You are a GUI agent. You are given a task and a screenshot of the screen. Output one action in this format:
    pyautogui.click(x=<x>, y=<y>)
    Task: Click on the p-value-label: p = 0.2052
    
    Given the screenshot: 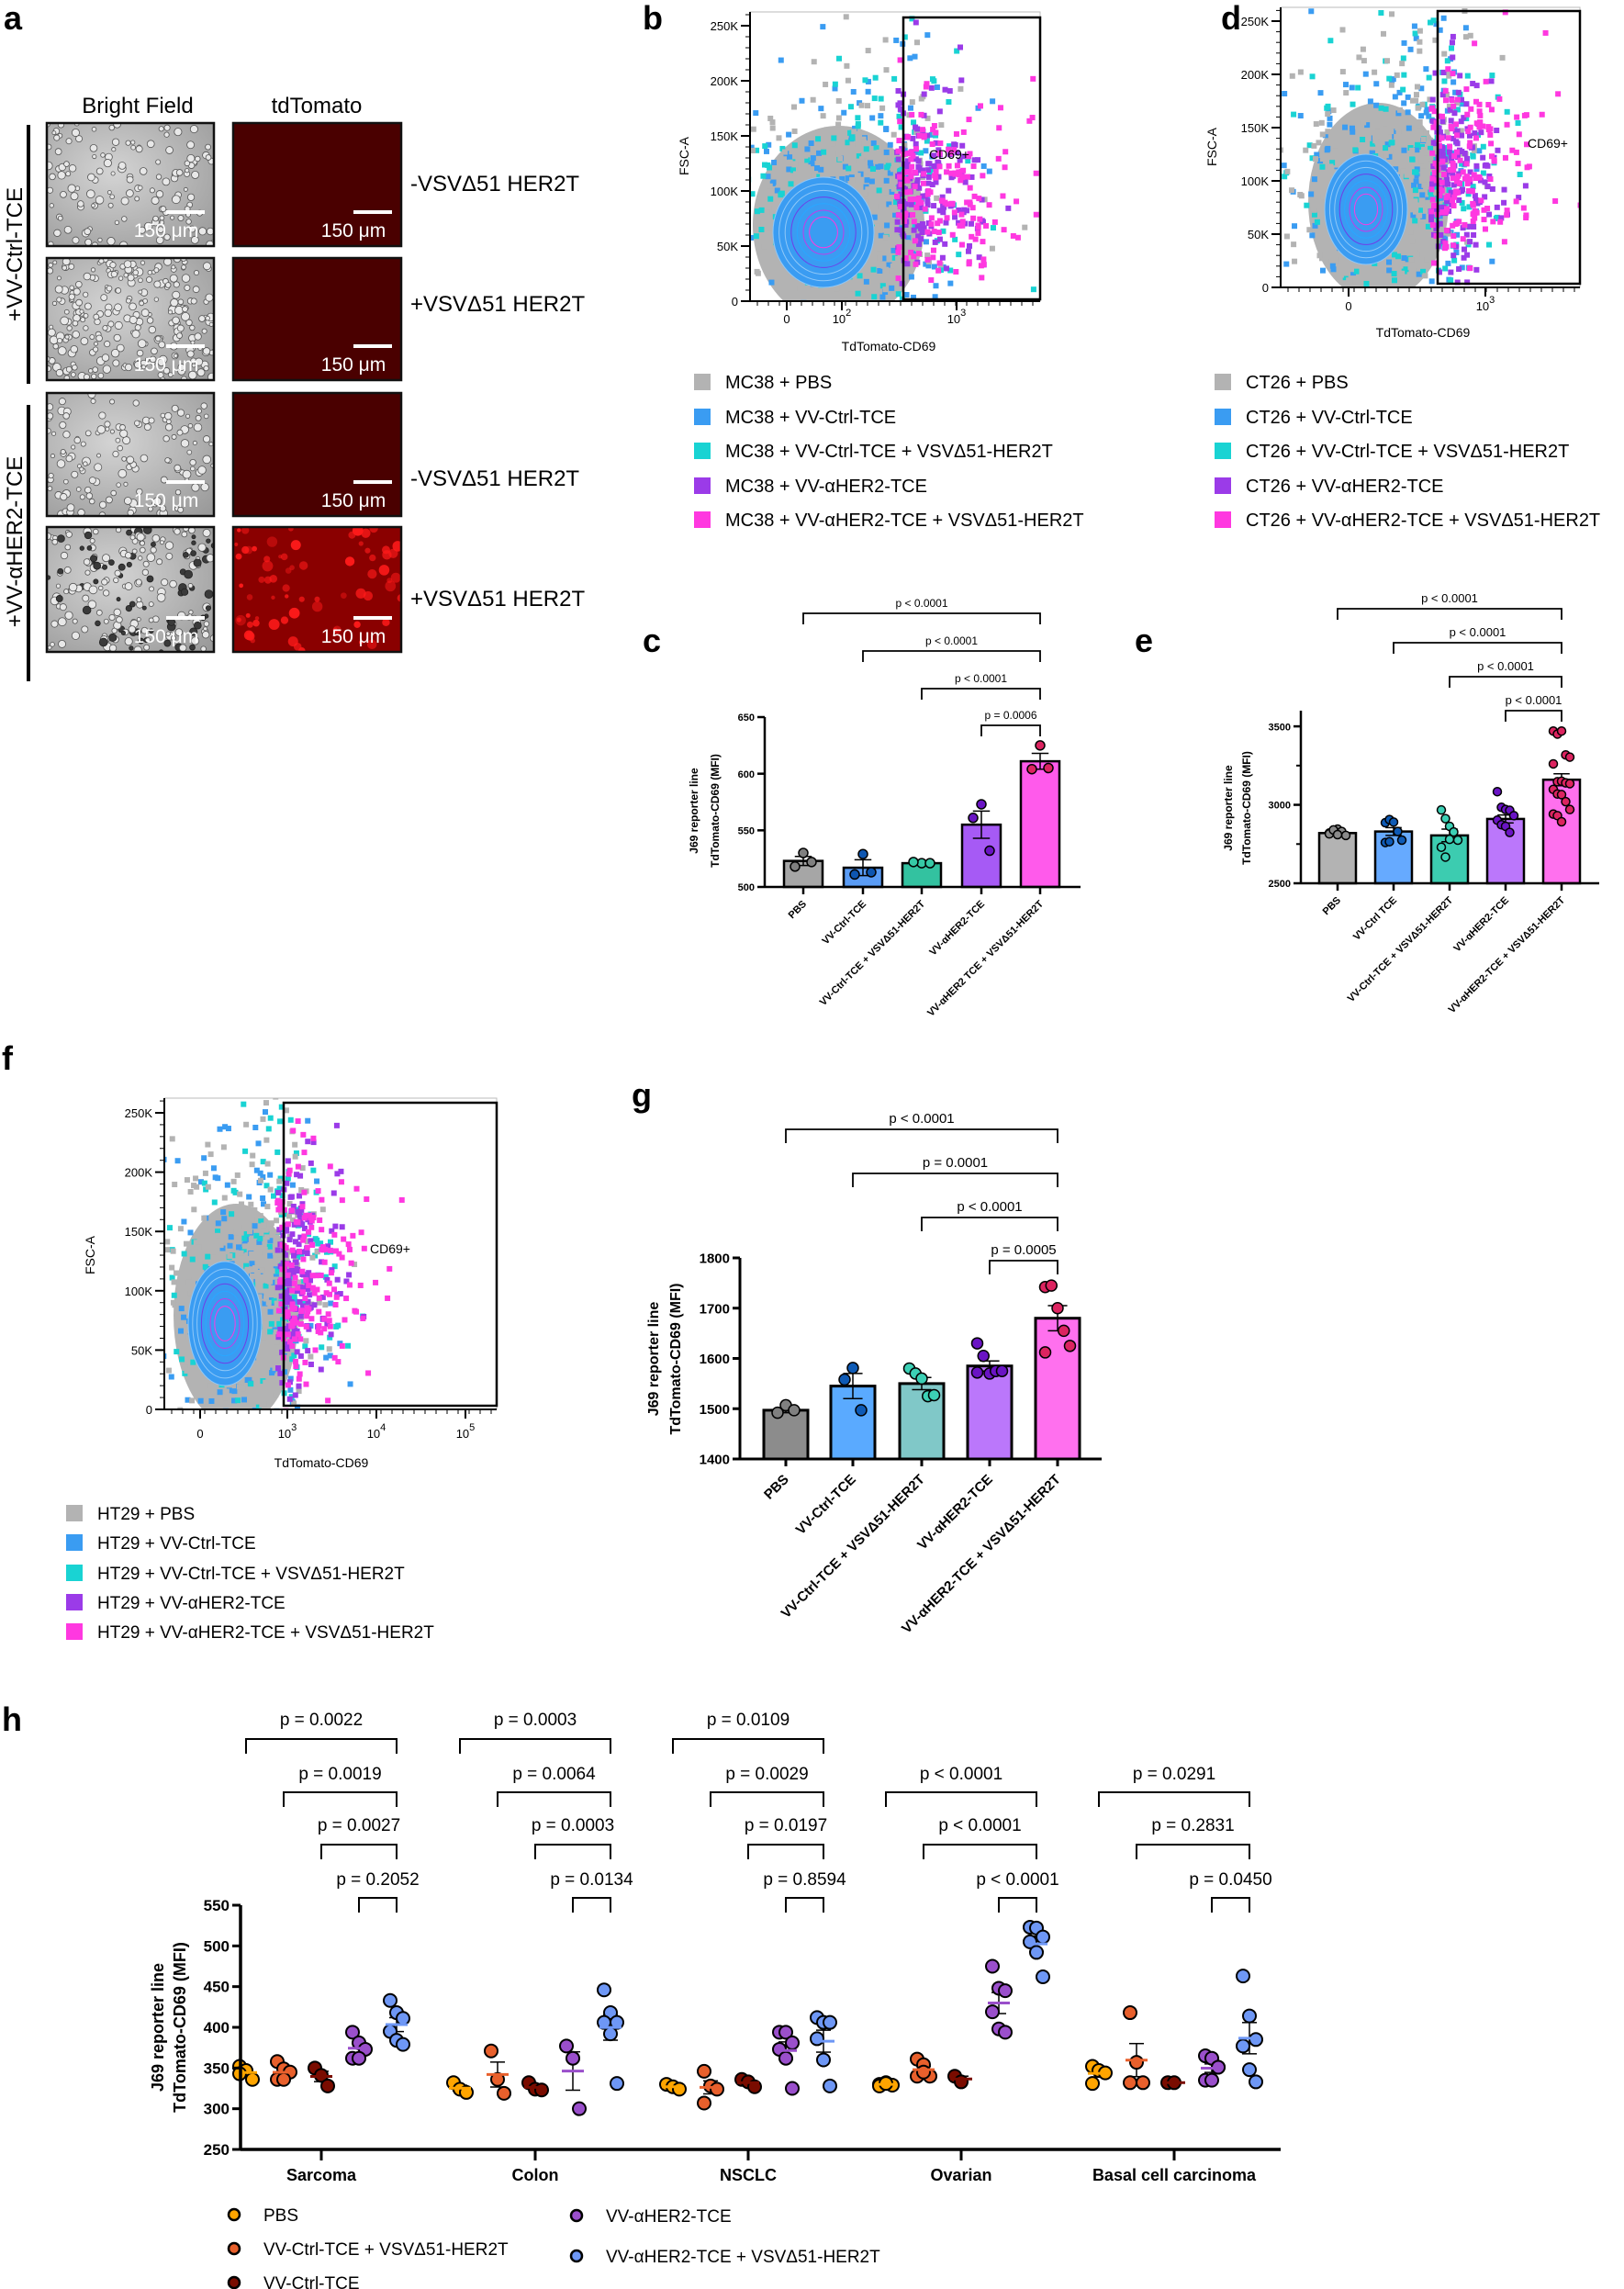 What is the action you would take?
    pyautogui.click(x=377, y=1880)
    